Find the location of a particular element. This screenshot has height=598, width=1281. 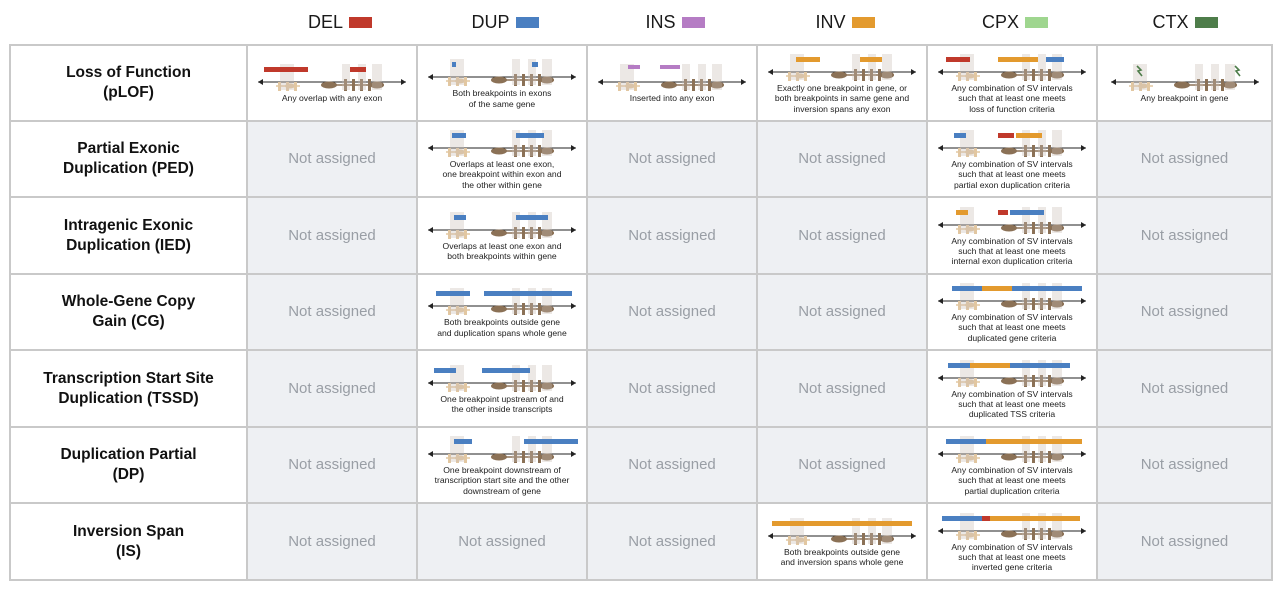

criteria-caption: Any breakpoint in gene is located at coordinates (1184, 98).